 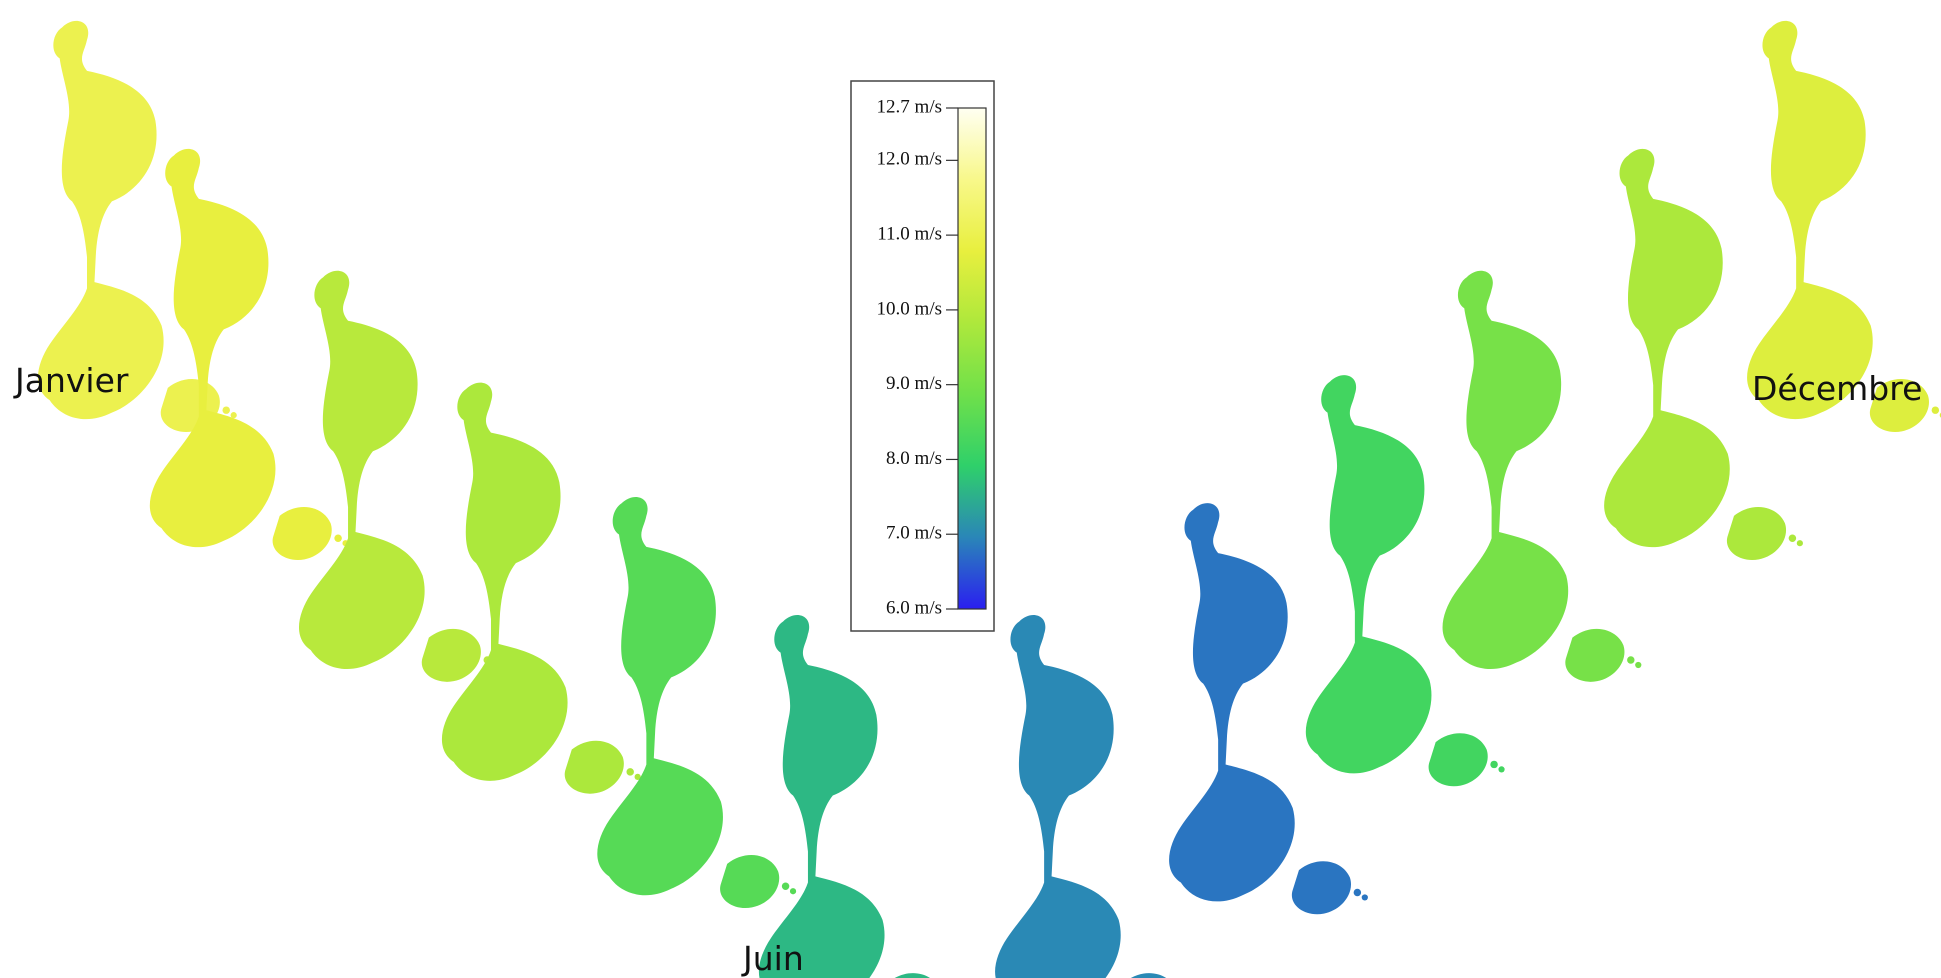 I want to click on tick-label: 8.0 m/s, so click(x=914, y=458).